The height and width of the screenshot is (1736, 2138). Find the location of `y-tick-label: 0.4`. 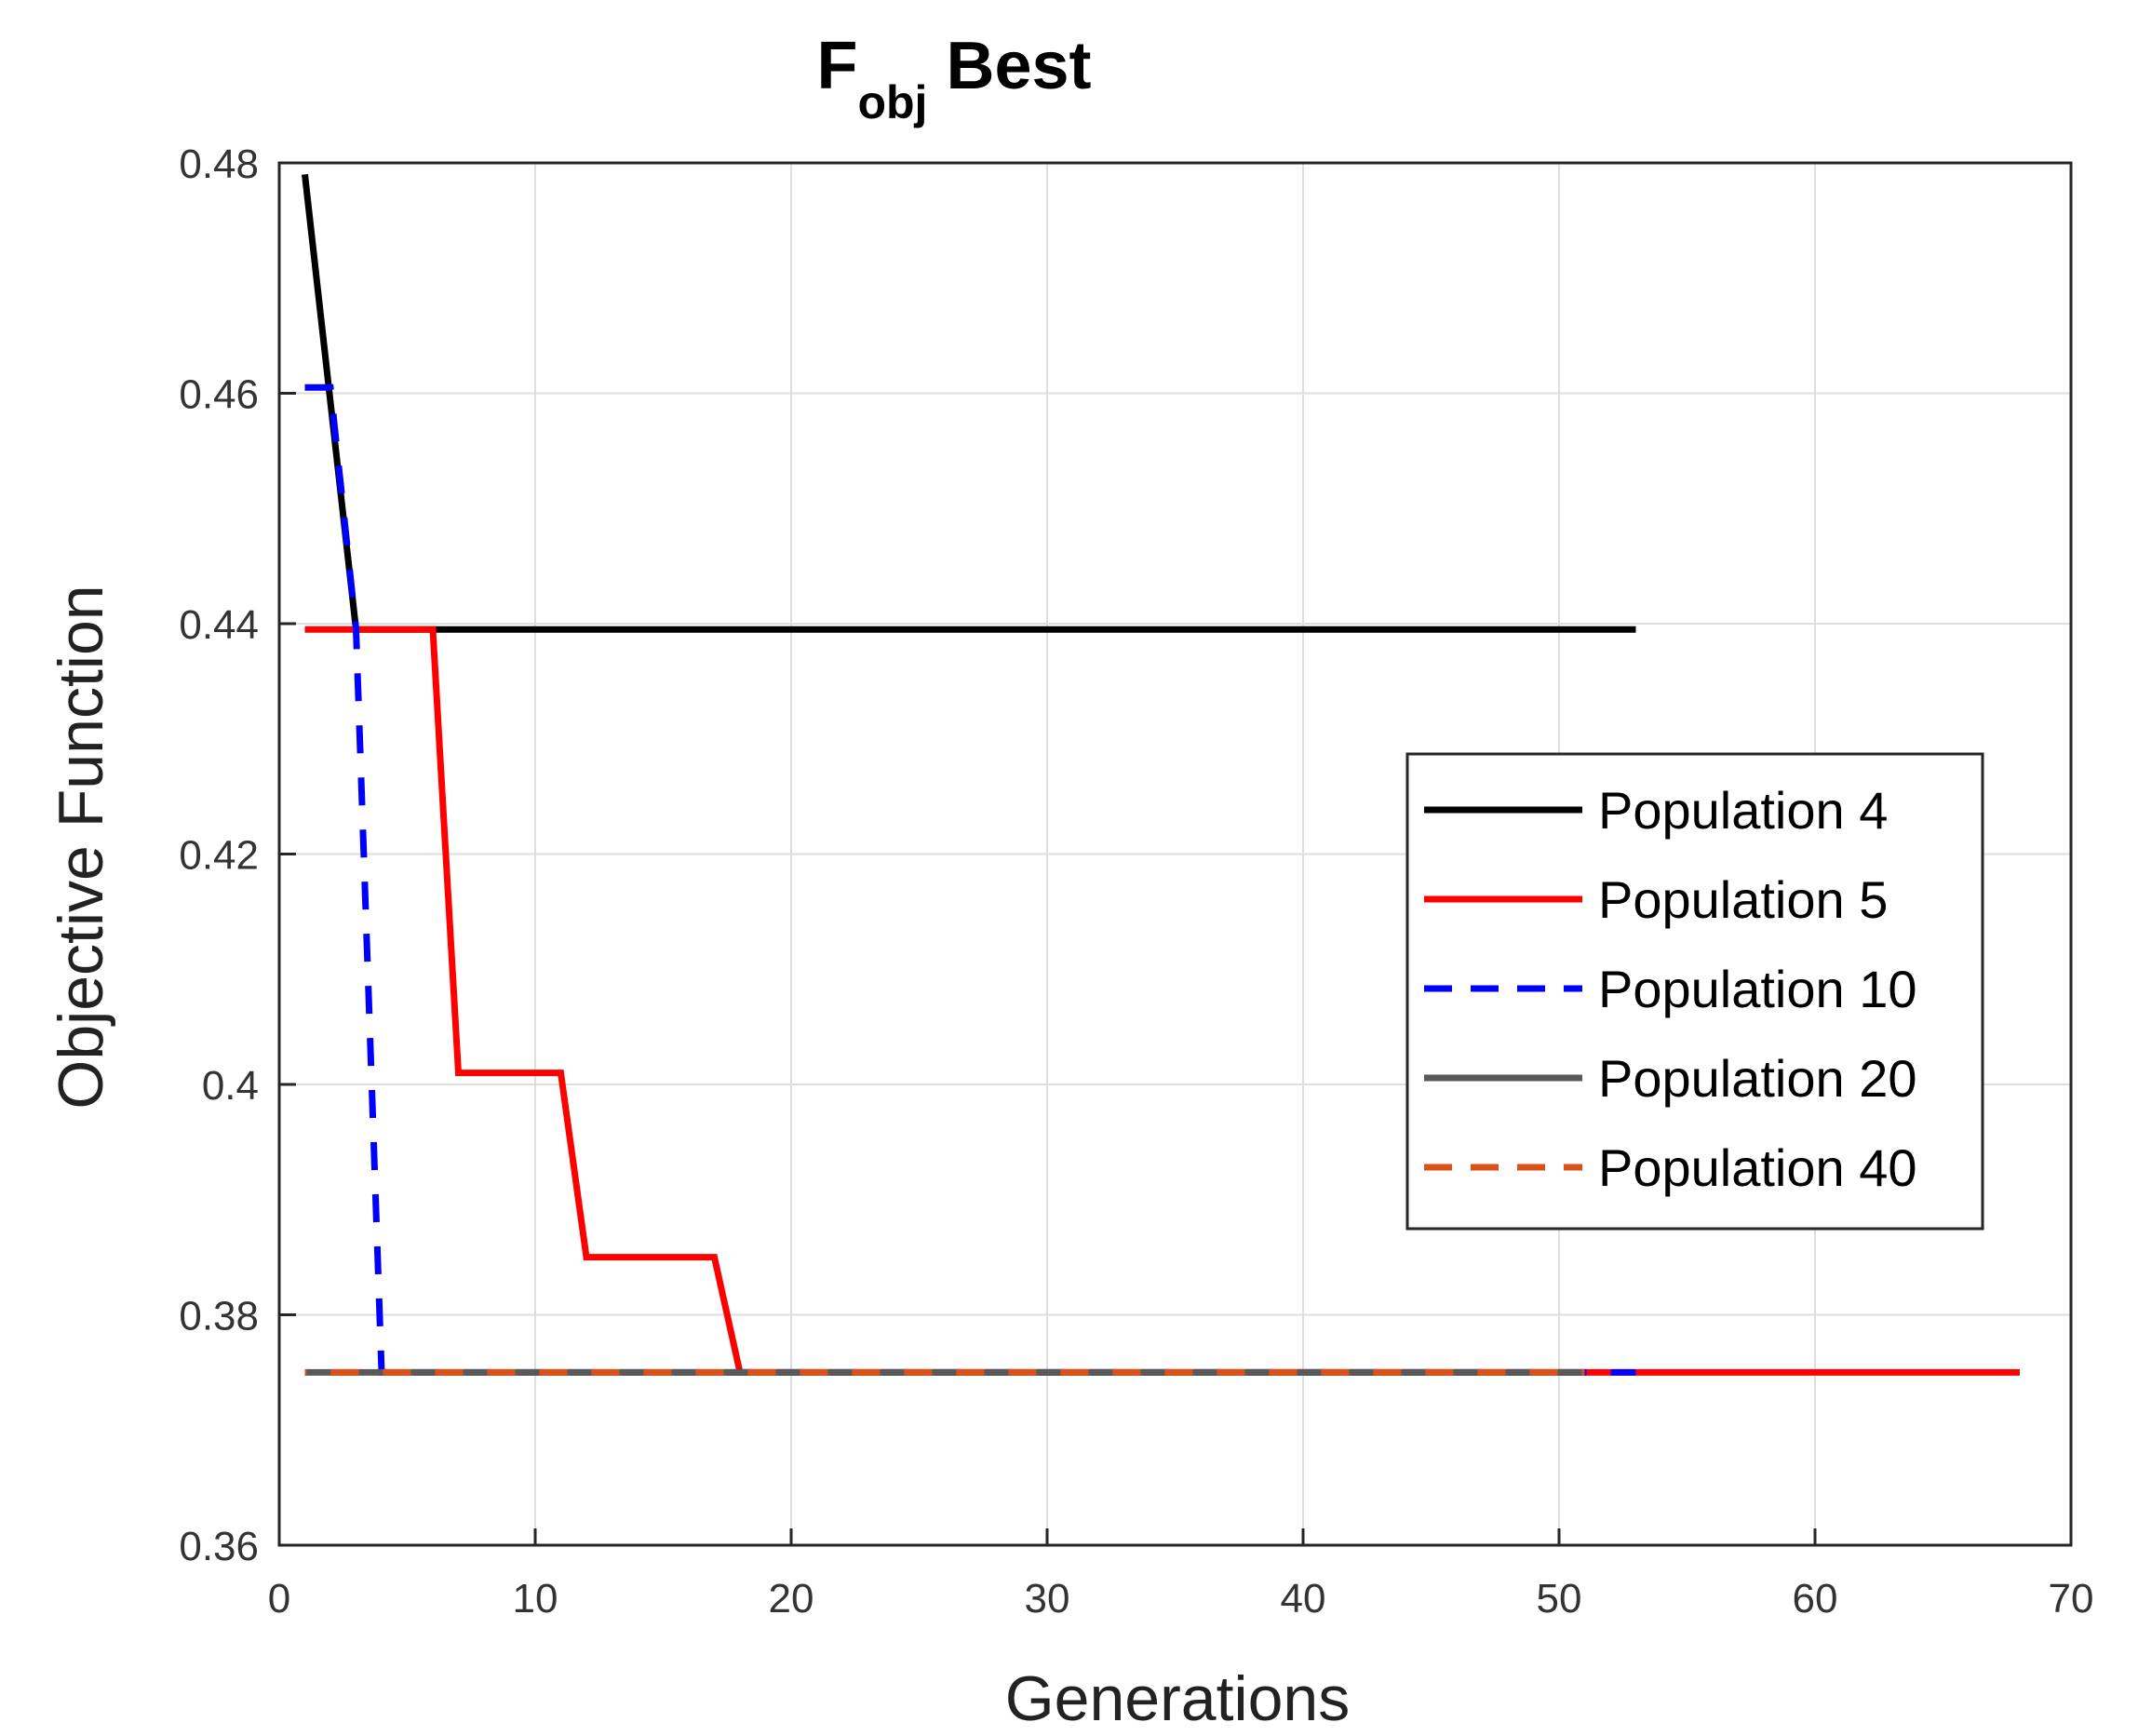

y-tick-label: 0.4 is located at coordinates (230, 1086).